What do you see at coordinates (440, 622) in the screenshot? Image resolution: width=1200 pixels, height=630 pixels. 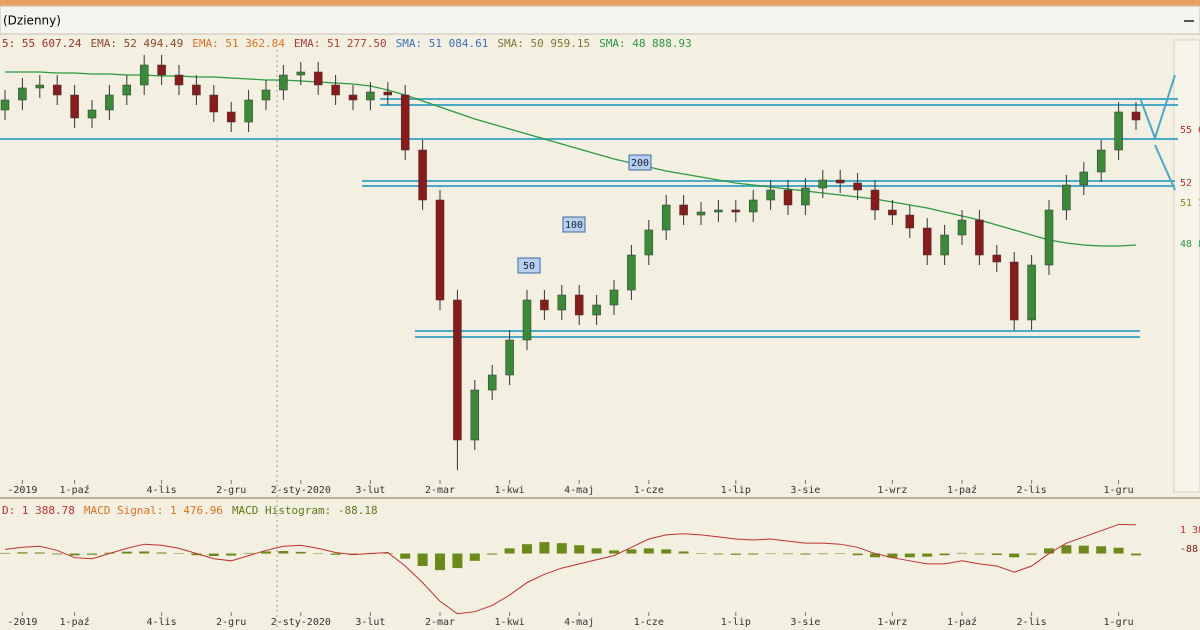 I see `x-tick-label: 2-mar` at bounding box center [440, 622].